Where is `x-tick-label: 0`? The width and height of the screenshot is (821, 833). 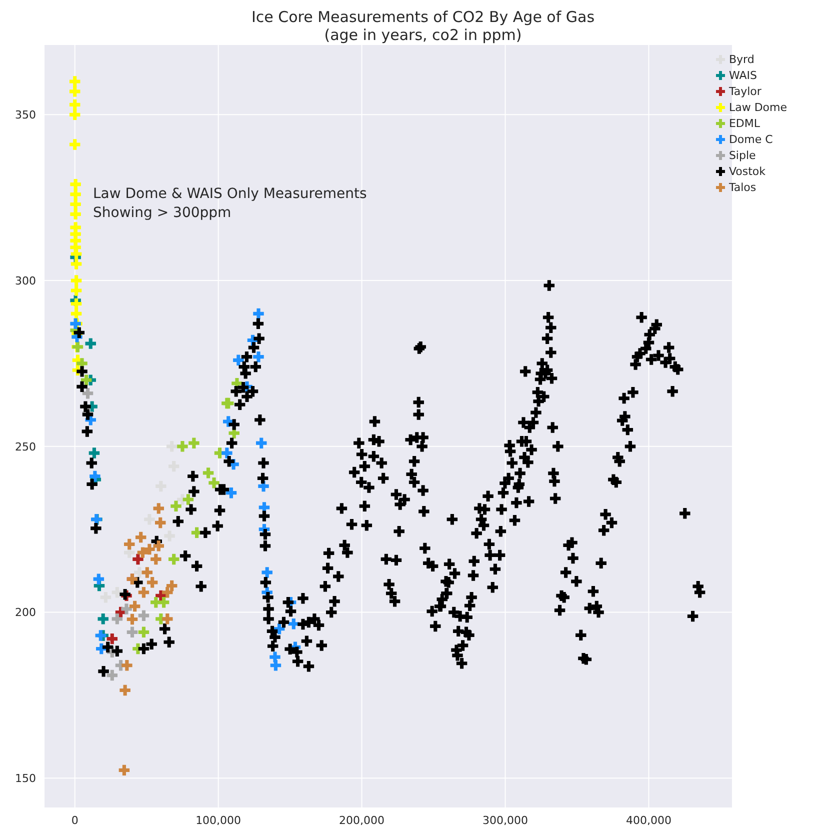 x-tick-label: 0 is located at coordinates (74, 820).